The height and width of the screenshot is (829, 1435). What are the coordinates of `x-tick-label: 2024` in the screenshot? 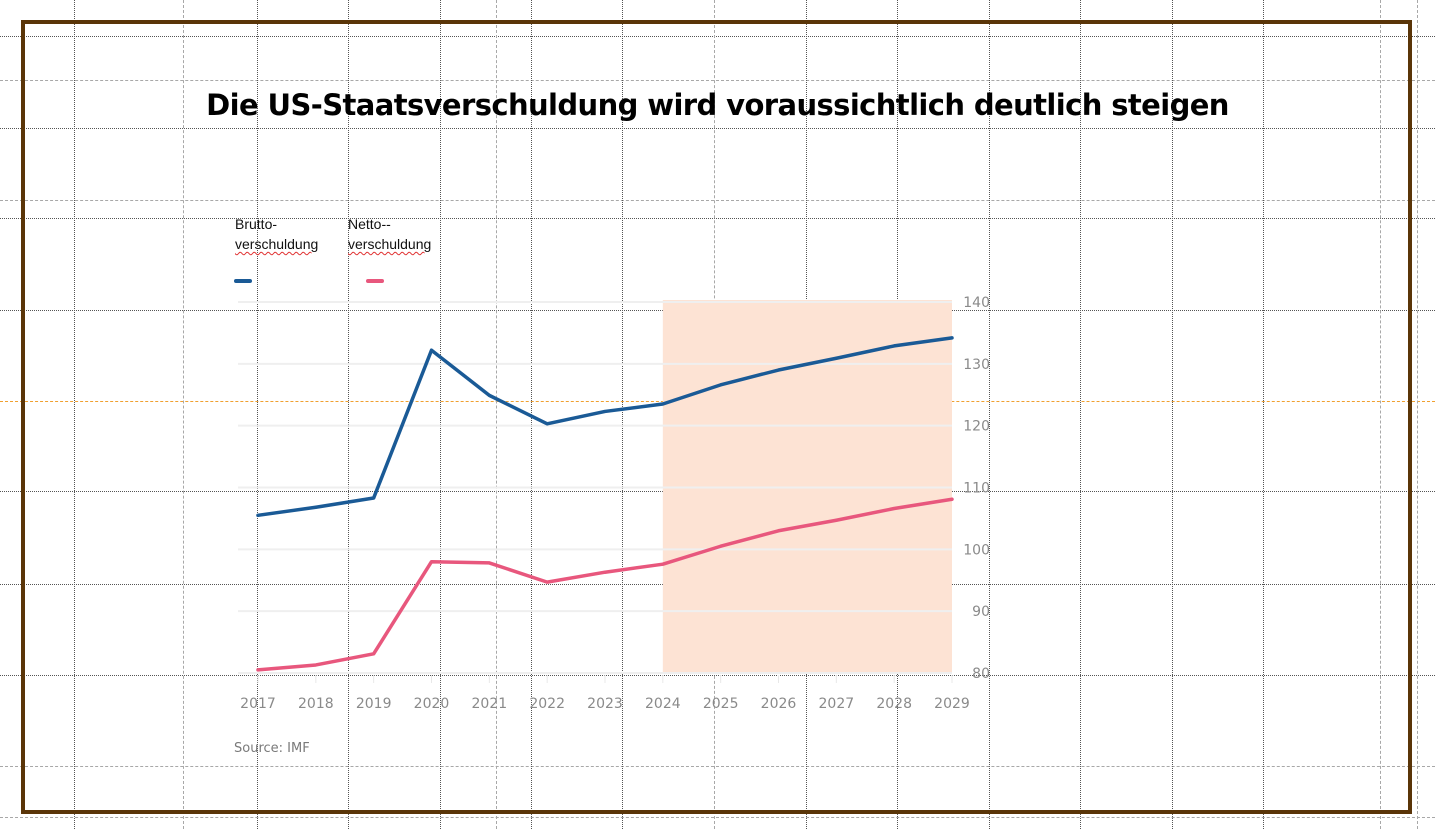 It's located at (663, 704).